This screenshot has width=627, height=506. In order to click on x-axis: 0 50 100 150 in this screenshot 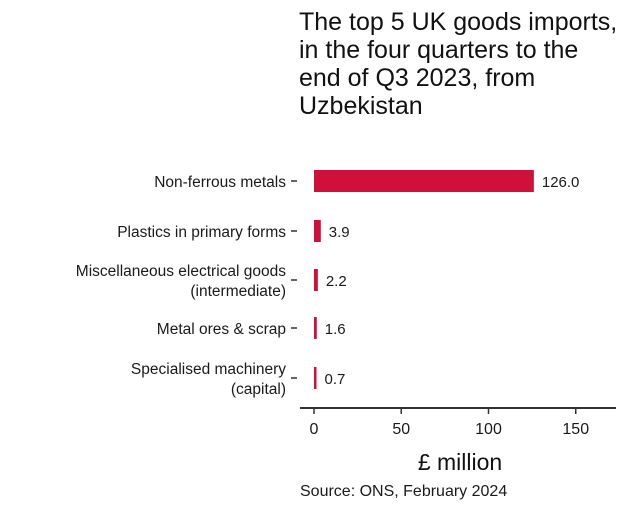, I will do `click(458, 422)`.